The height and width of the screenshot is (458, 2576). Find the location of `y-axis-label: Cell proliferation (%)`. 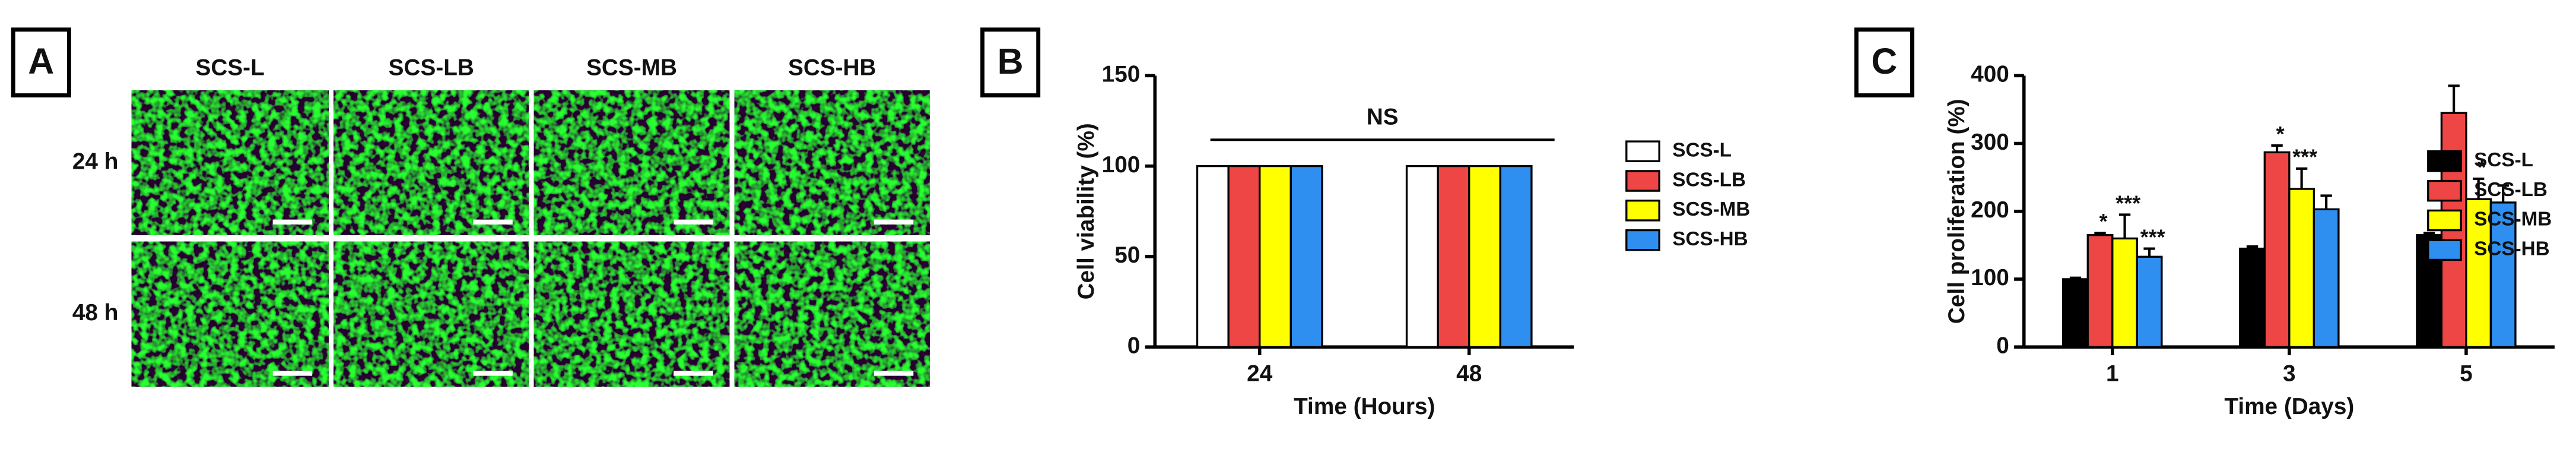

y-axis-label: Cell proliferation (%) is located at coordinates (1957, 211).